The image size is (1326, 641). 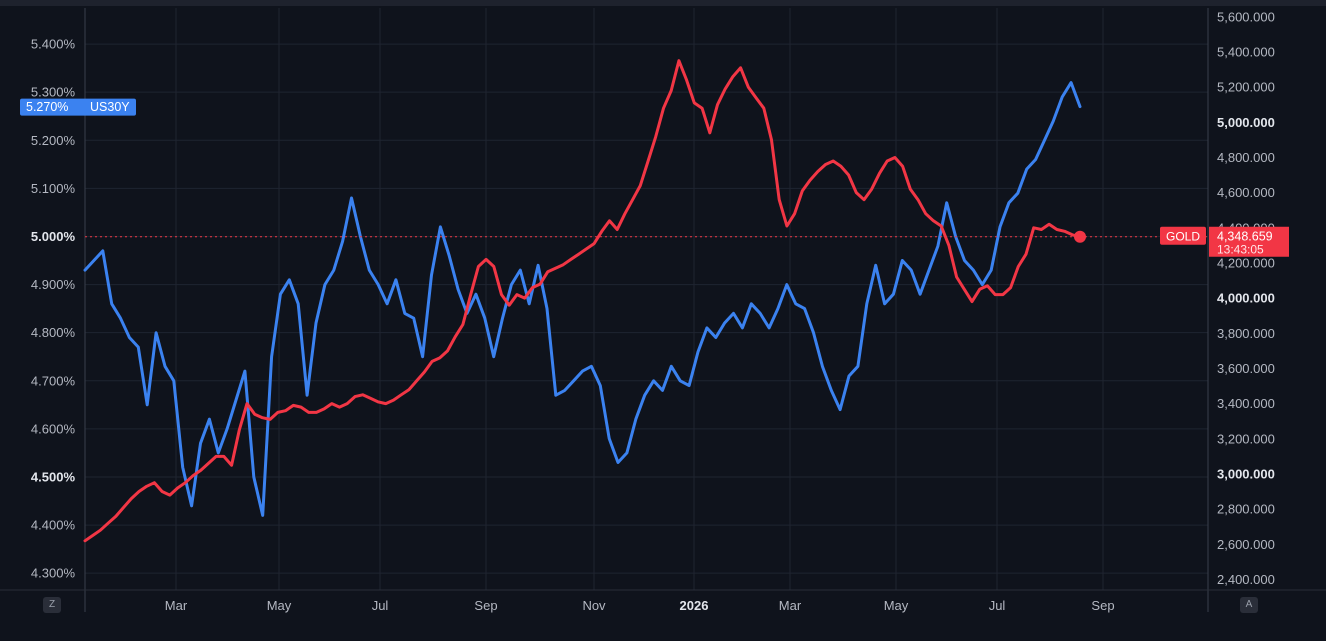 What do you see at coordinates (1246, 544) in the screenshot?
I see `right-tick-label: 2,600.000` at bounding box center [1246, 544].